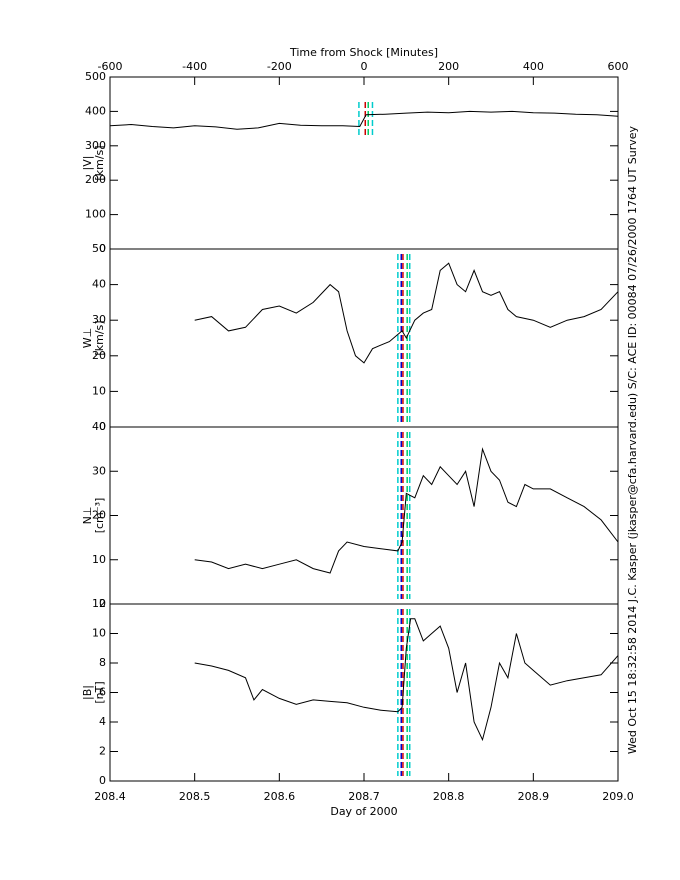 This screenshot has width=680, height=880. I want to click on x-tick-label: 600, so click(618, 66).